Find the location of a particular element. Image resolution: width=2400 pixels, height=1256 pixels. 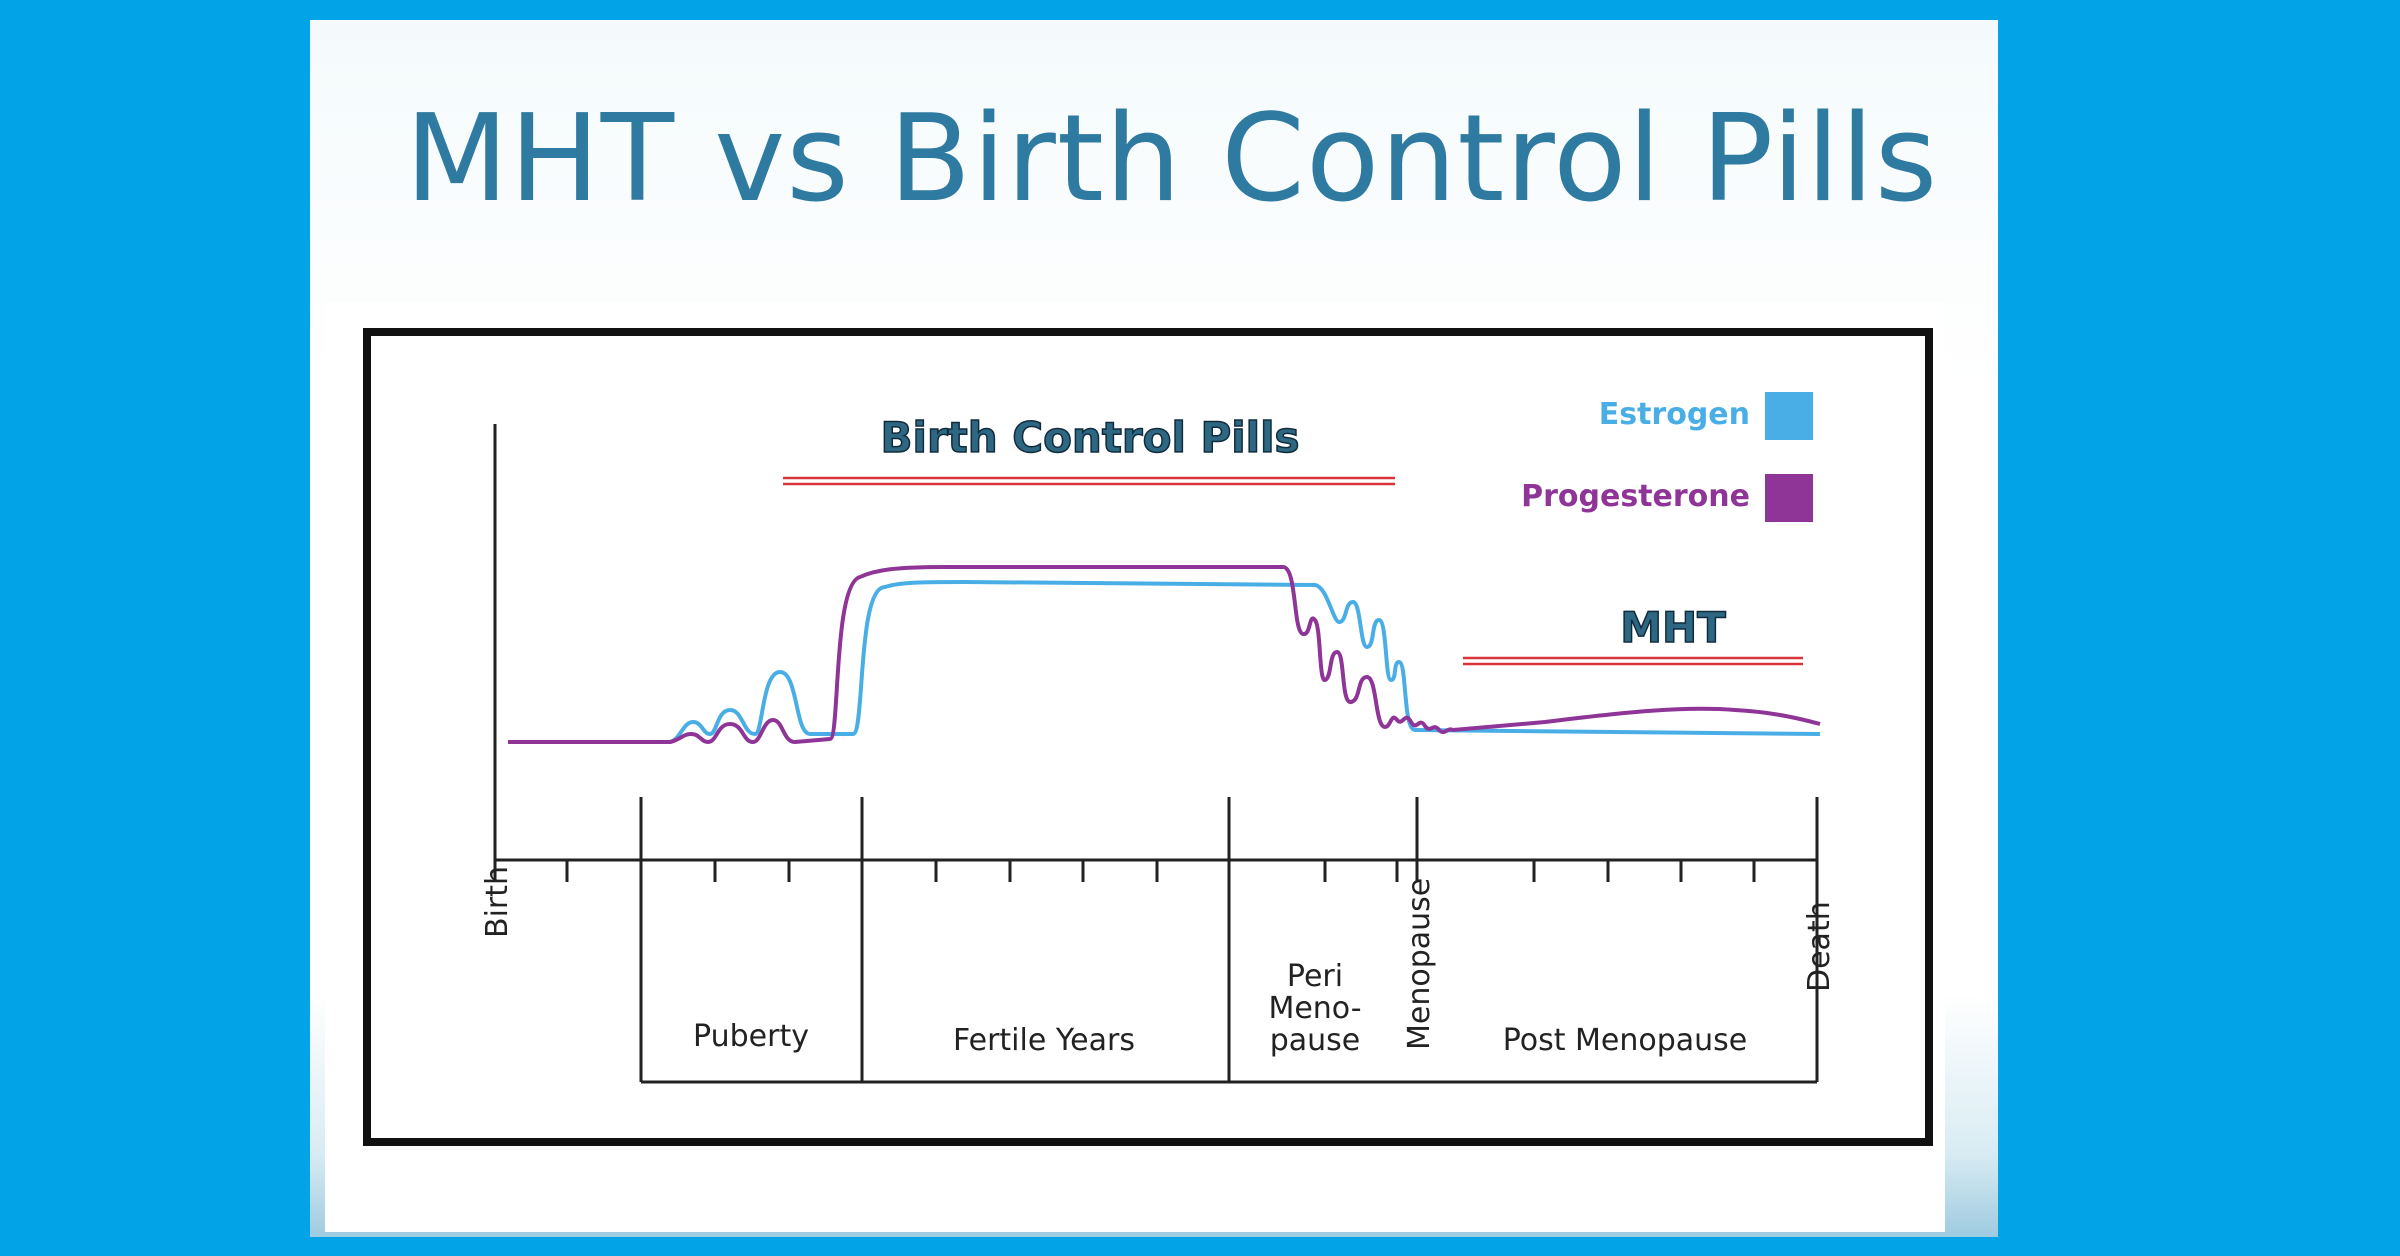

legend: Estrogen Progesterone is located at coordinates (1667, 457).